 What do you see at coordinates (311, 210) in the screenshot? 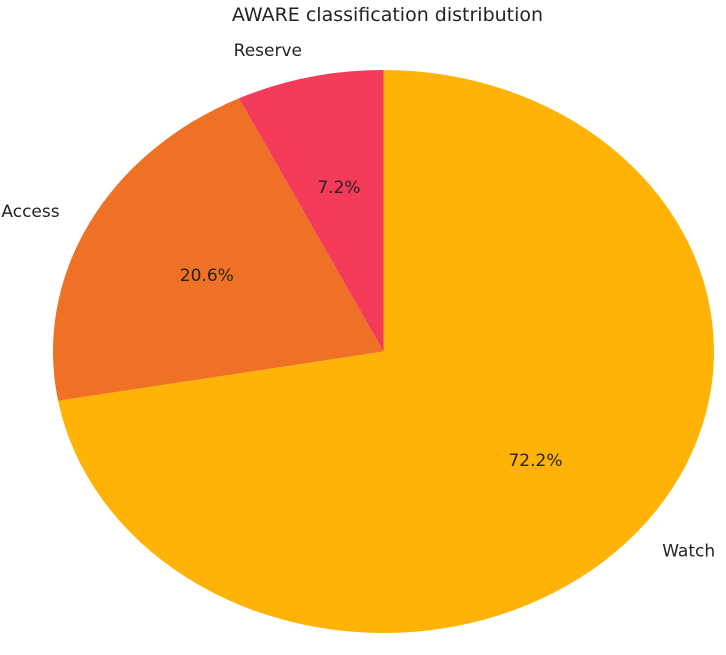
I see `pie-slice-reserve` at bounding box center [311, 210].